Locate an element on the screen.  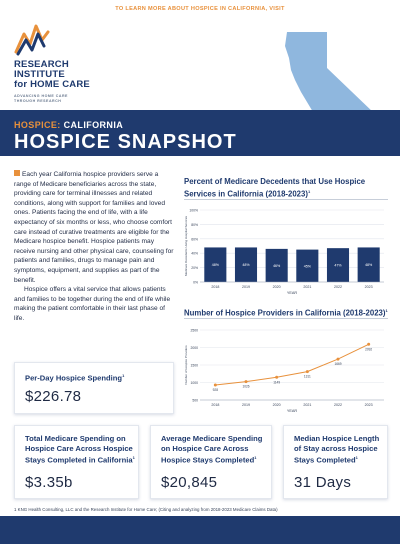
total-spending-value: $3.35b is located at coordinates (49, 482).